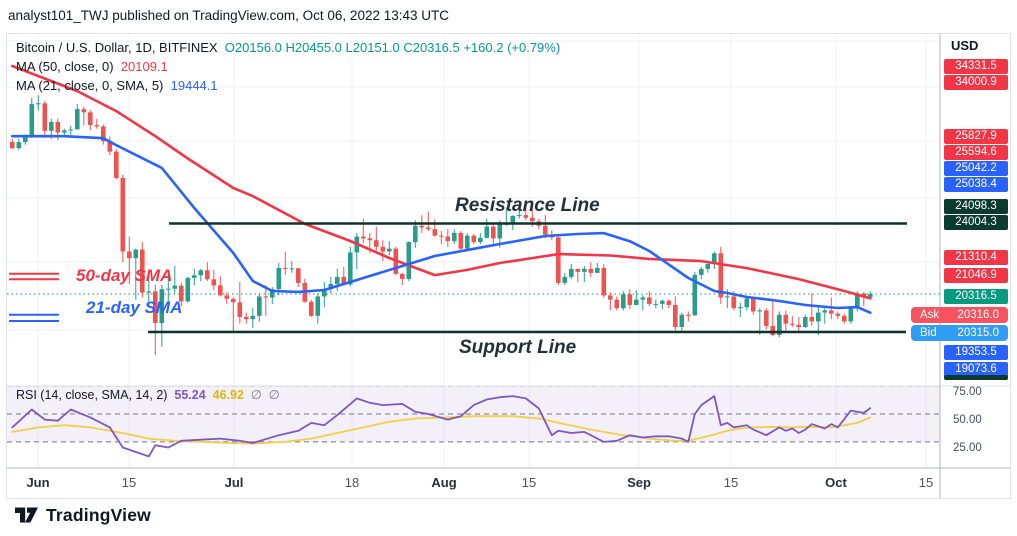 The width and height of the screenshot is (1017, 536). I want to click on price-scale-currency: USD, so click(965, 45).